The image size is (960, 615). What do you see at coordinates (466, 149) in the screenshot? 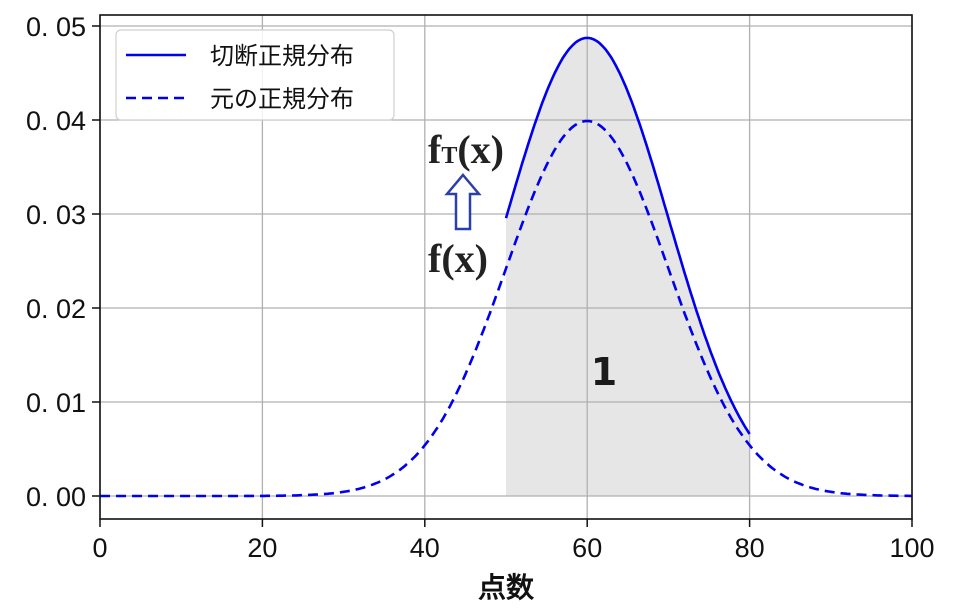
I see `ft-annotation: fT(x)` at bounding box center [466, 149].